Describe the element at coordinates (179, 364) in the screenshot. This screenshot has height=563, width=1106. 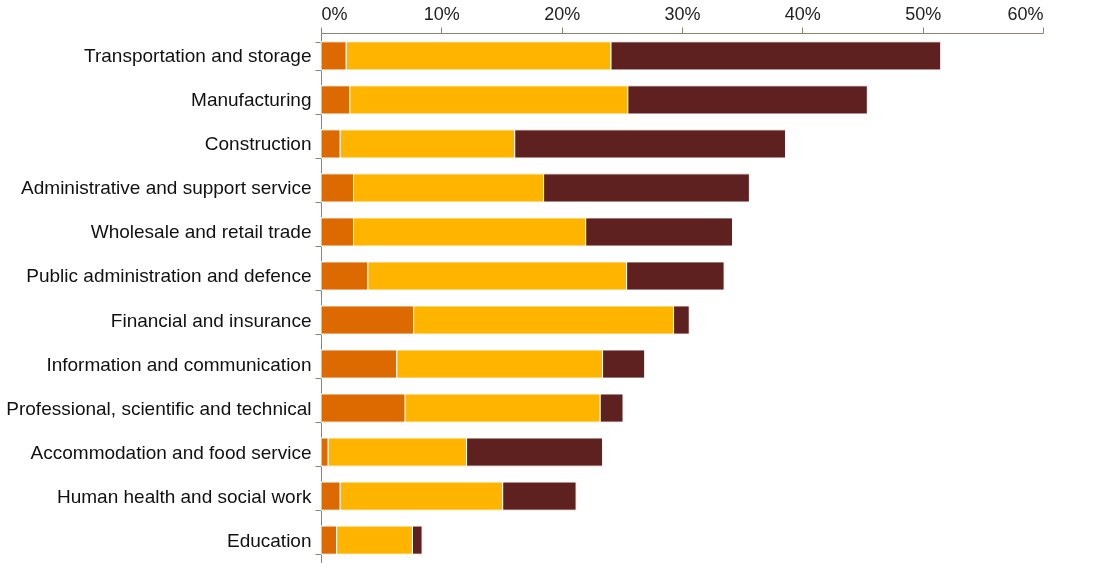
I see `y-tick-label: Information and communication` at that location.